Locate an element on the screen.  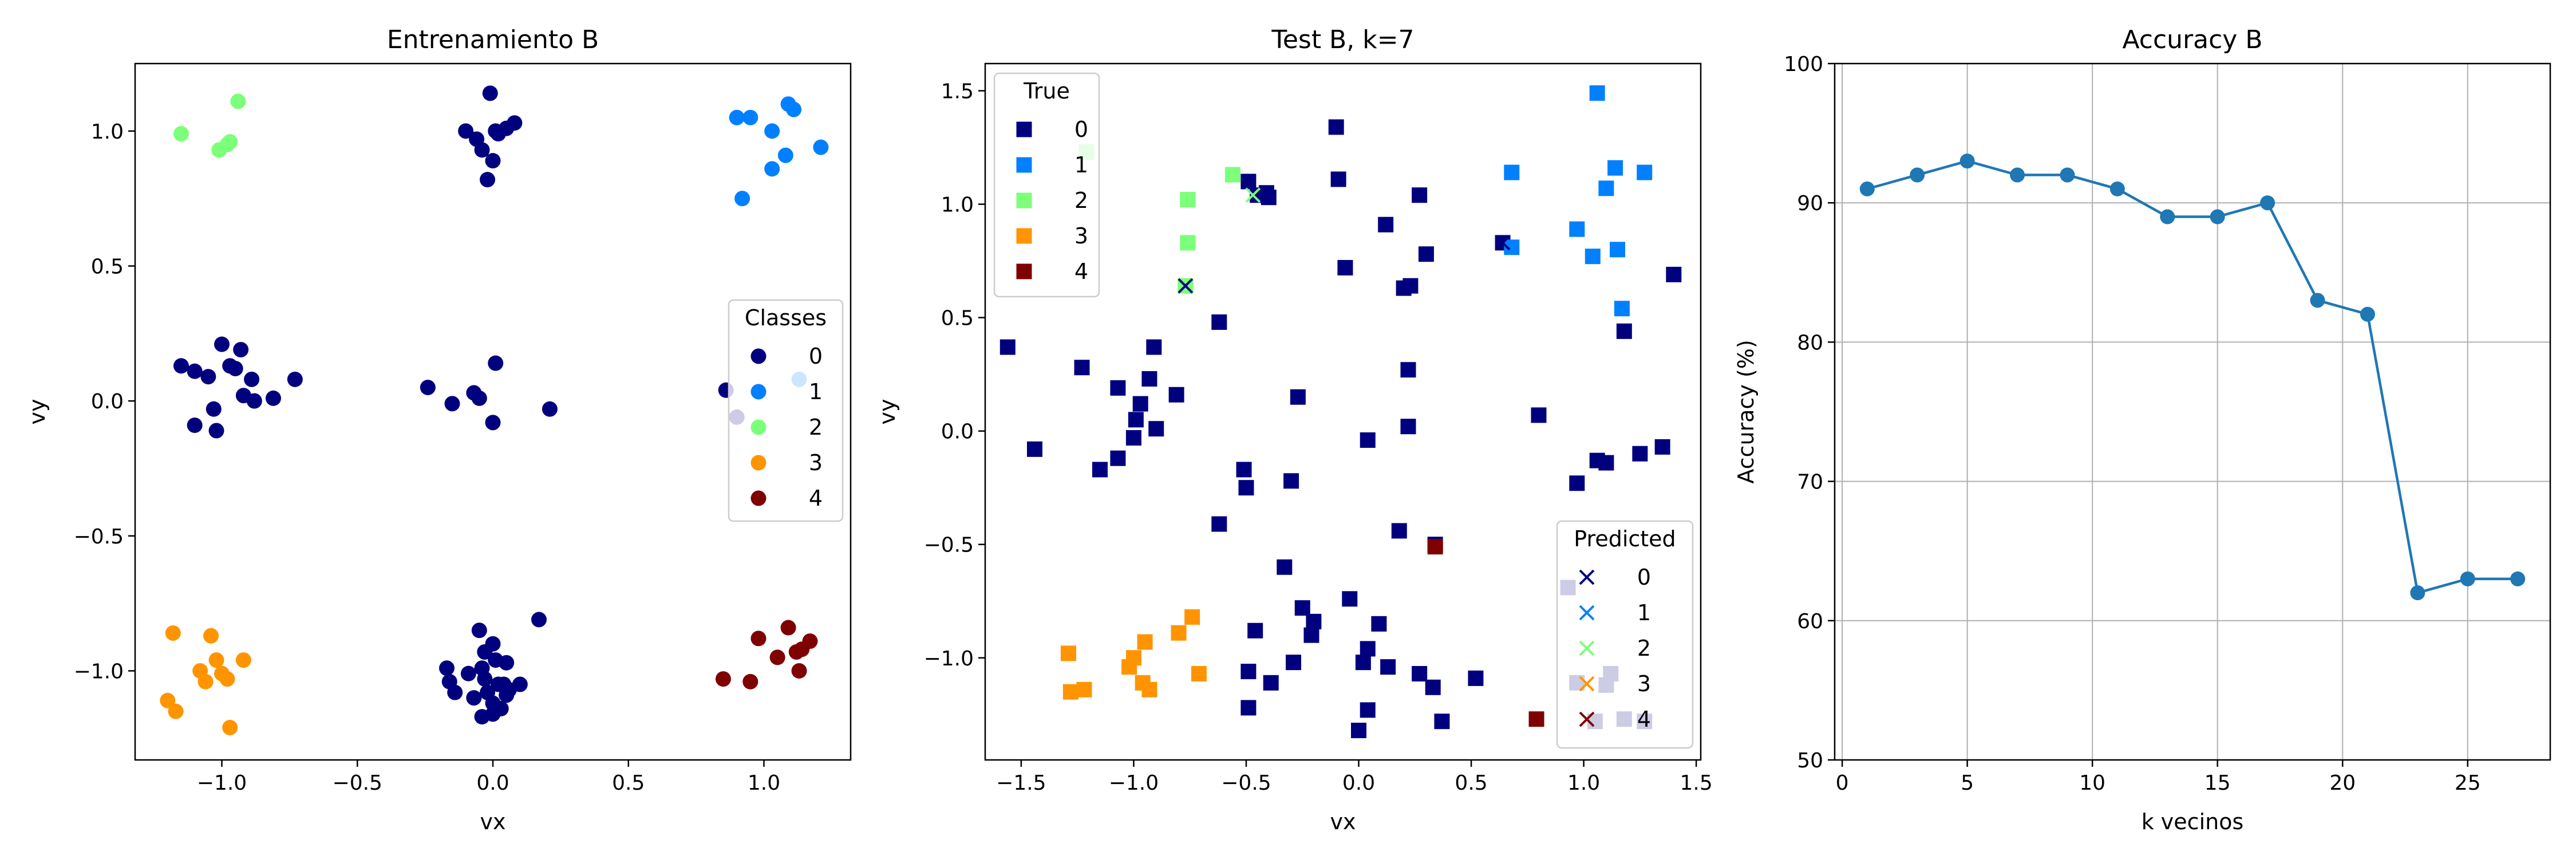
chart-title: Entrenamiento B is located at coordinates (493, 39).